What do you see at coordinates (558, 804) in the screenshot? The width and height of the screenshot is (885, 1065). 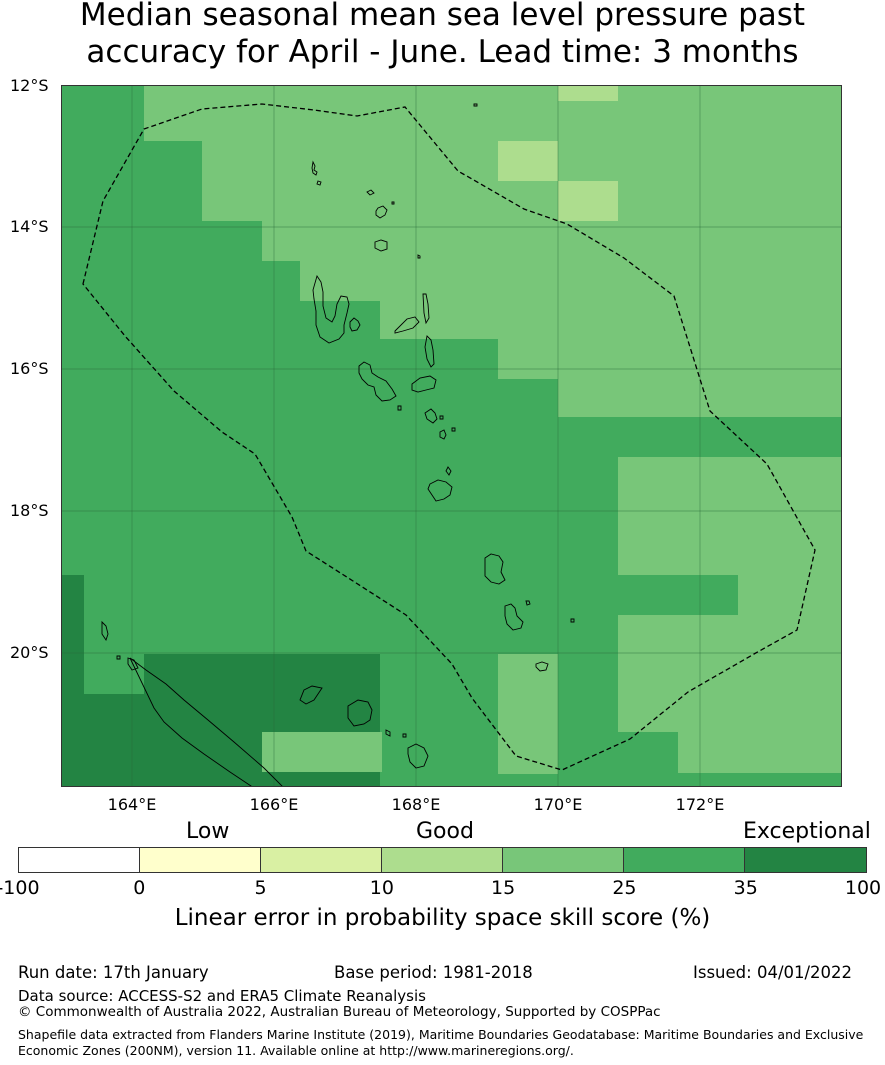 I see `lon-label: 170°E` at bounding box center [558, 804].